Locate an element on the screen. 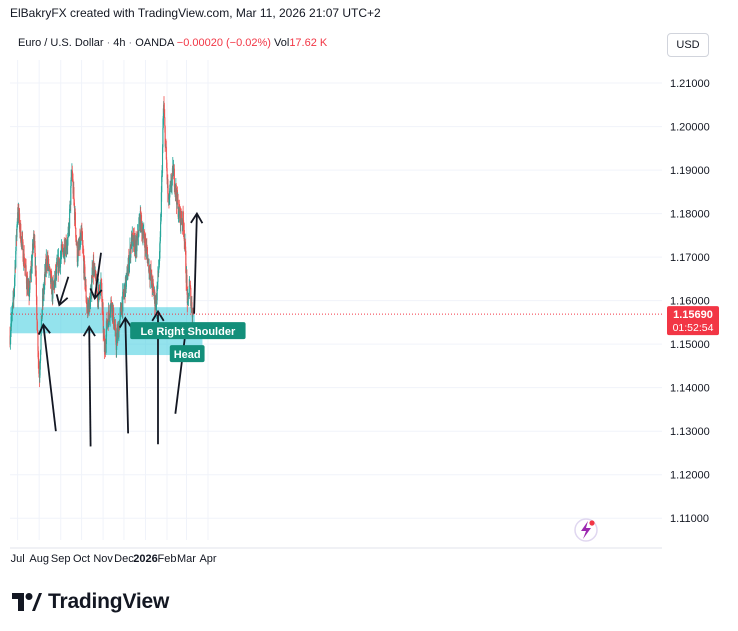 Image resolution: width=738 pixels, height=631 pixels. countdown-value: 01:52:54 is located at coordinates (693, 328).